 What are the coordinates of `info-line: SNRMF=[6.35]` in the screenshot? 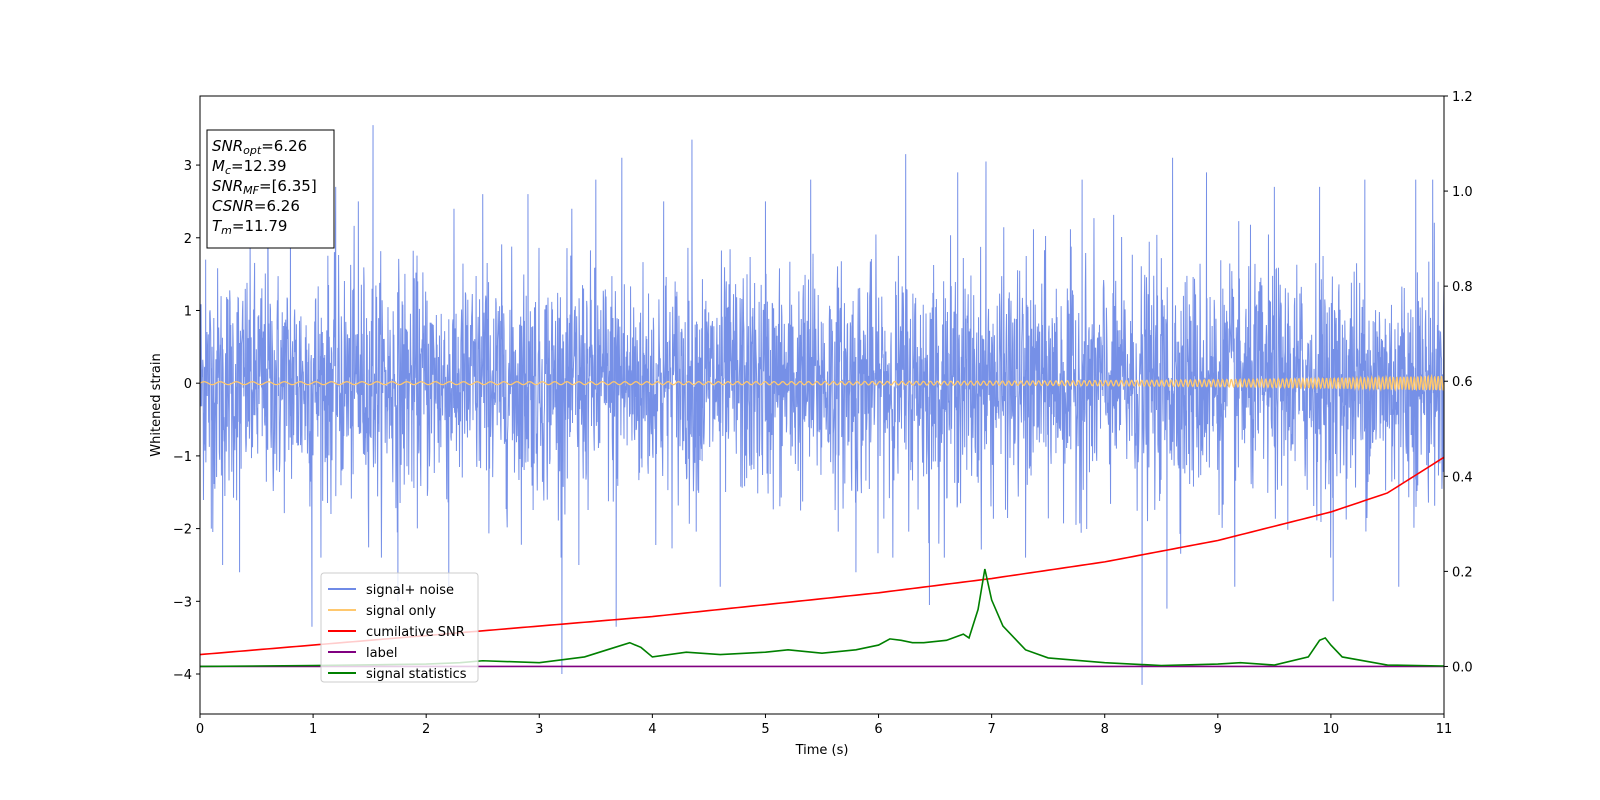 It's located at (264, 187).